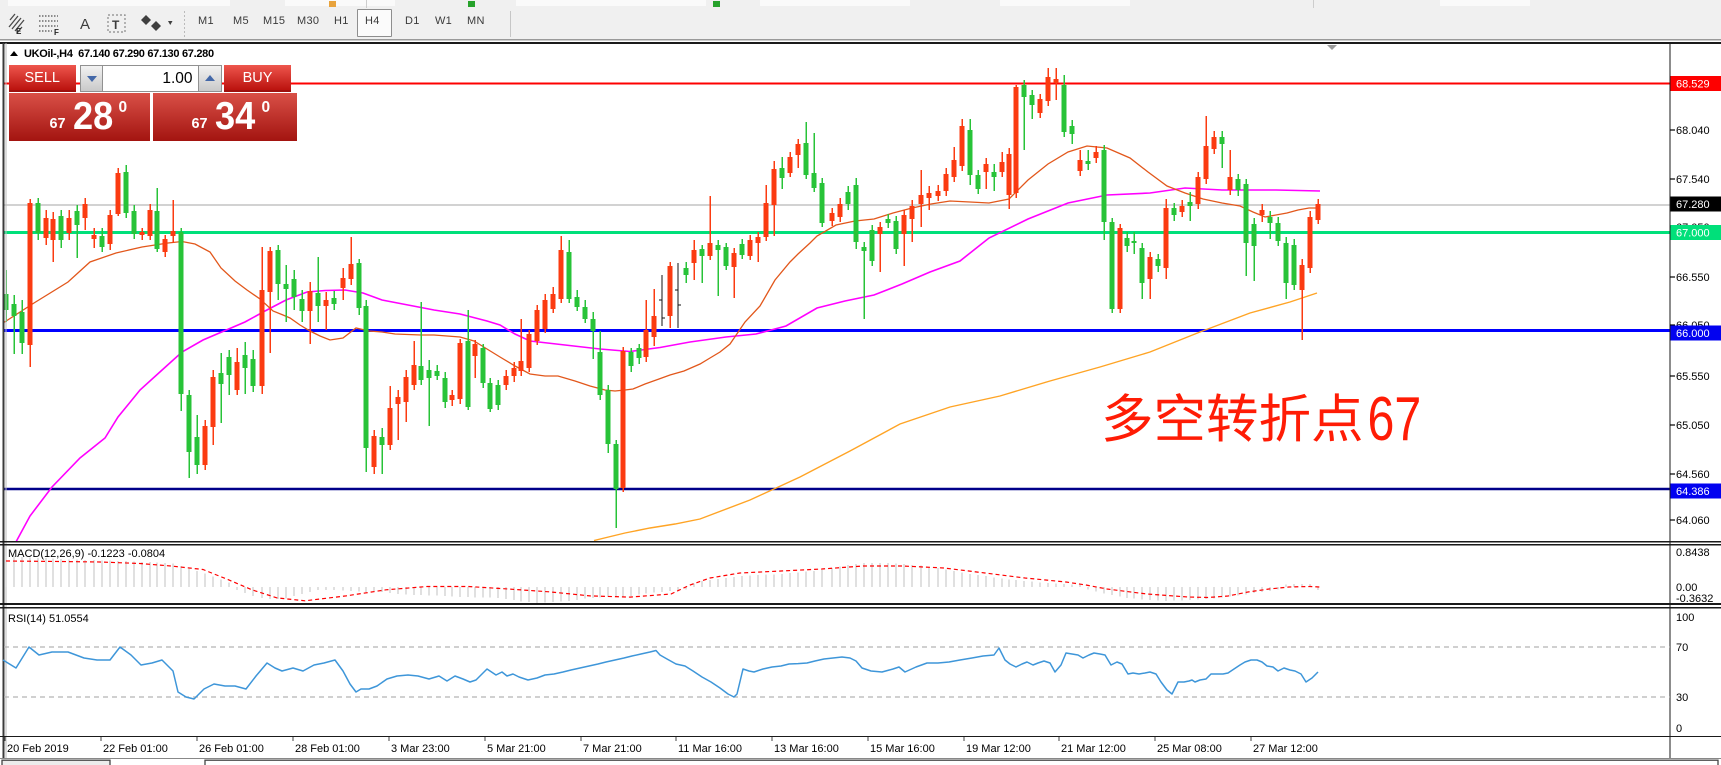  Describe the element at coordinates (1693, 553) in the screenshot. I see `svg-text: 0.8438` at that location.